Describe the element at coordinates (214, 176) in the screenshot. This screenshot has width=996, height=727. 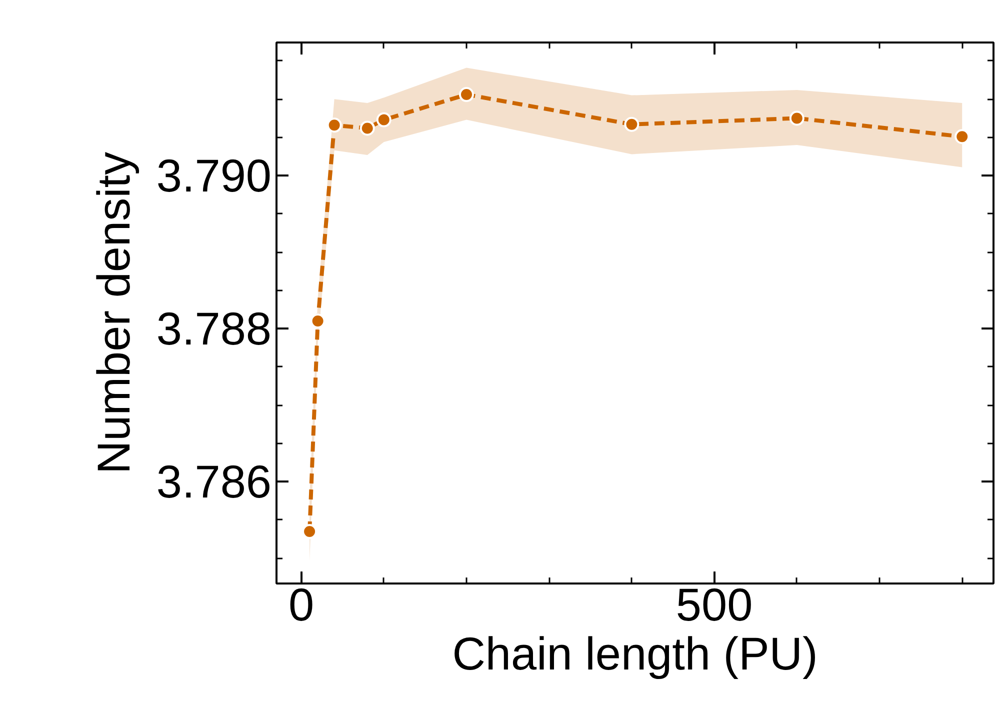
I see `y-tick-label: 3.790` at that location.